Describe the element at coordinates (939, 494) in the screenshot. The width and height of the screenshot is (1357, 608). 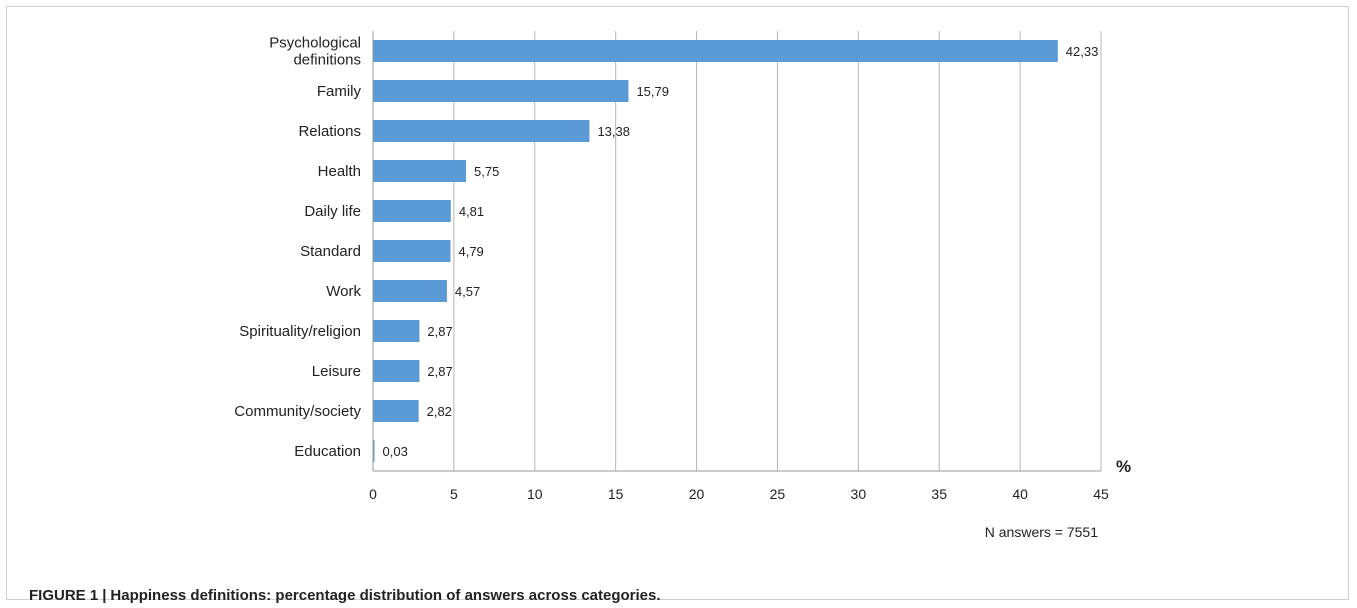
I see `x-tick-label: 35` at that location.